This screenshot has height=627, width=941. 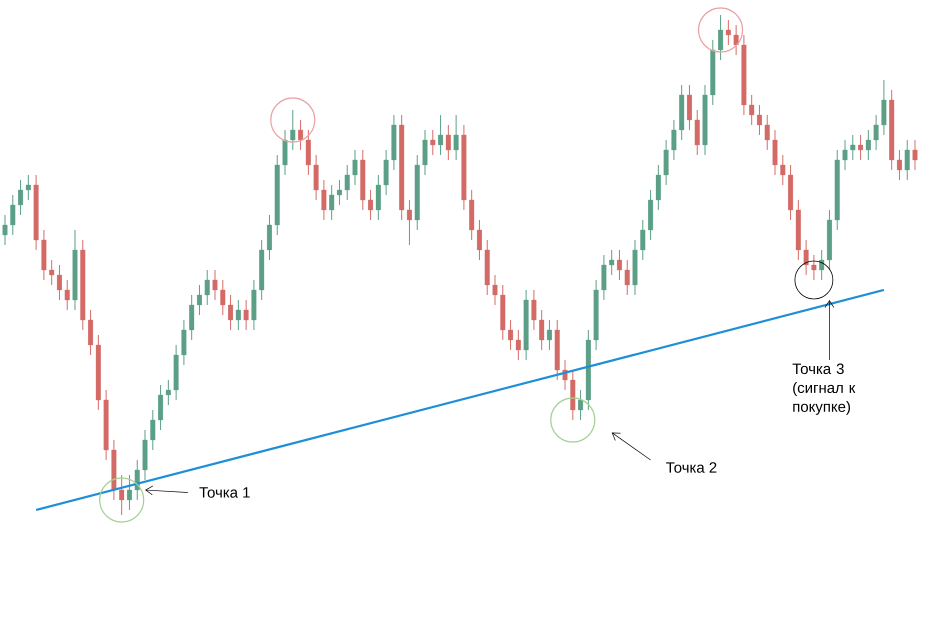 I want to click on annotation: Точка 3 (сигнал к покупке), so click(x=824, y=389).